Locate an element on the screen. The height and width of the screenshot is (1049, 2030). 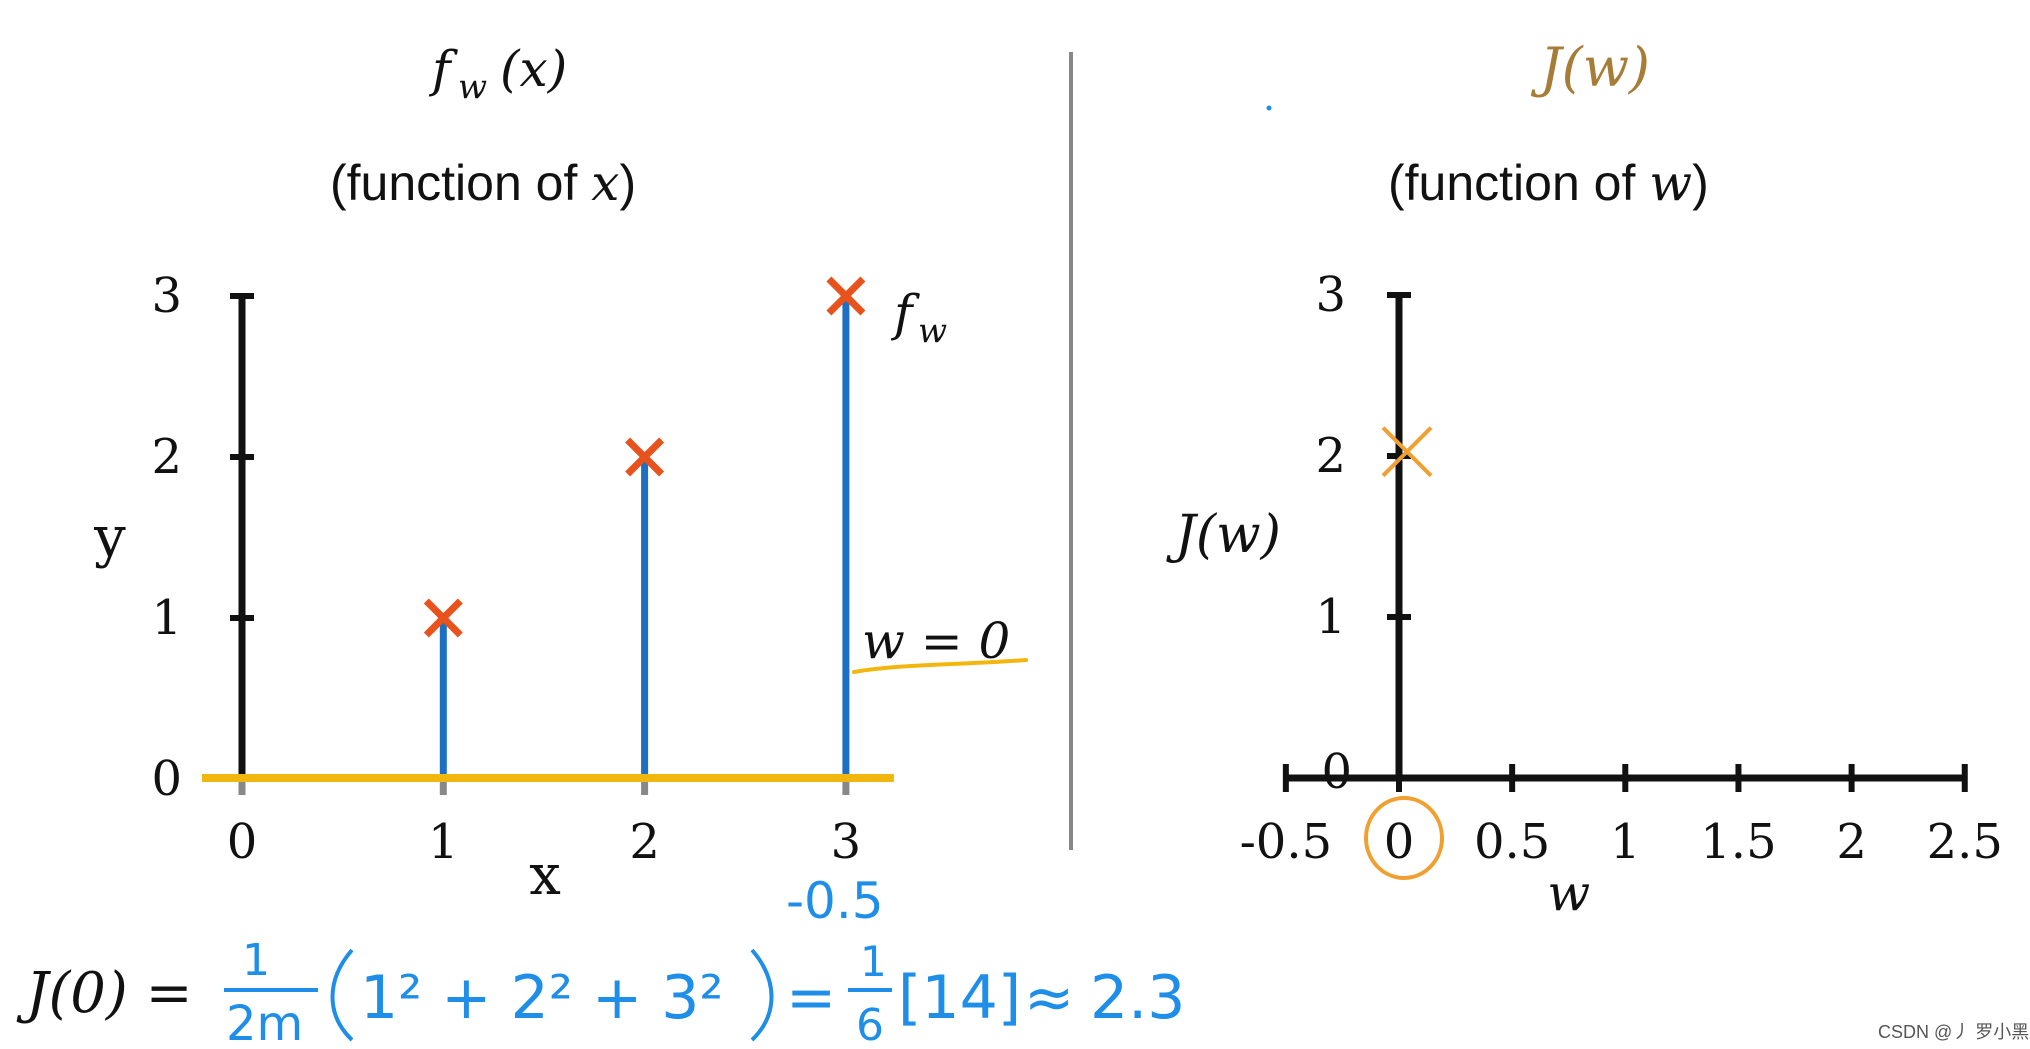
left-subtitle-suffix: ) is located at coordinates (627, 183).